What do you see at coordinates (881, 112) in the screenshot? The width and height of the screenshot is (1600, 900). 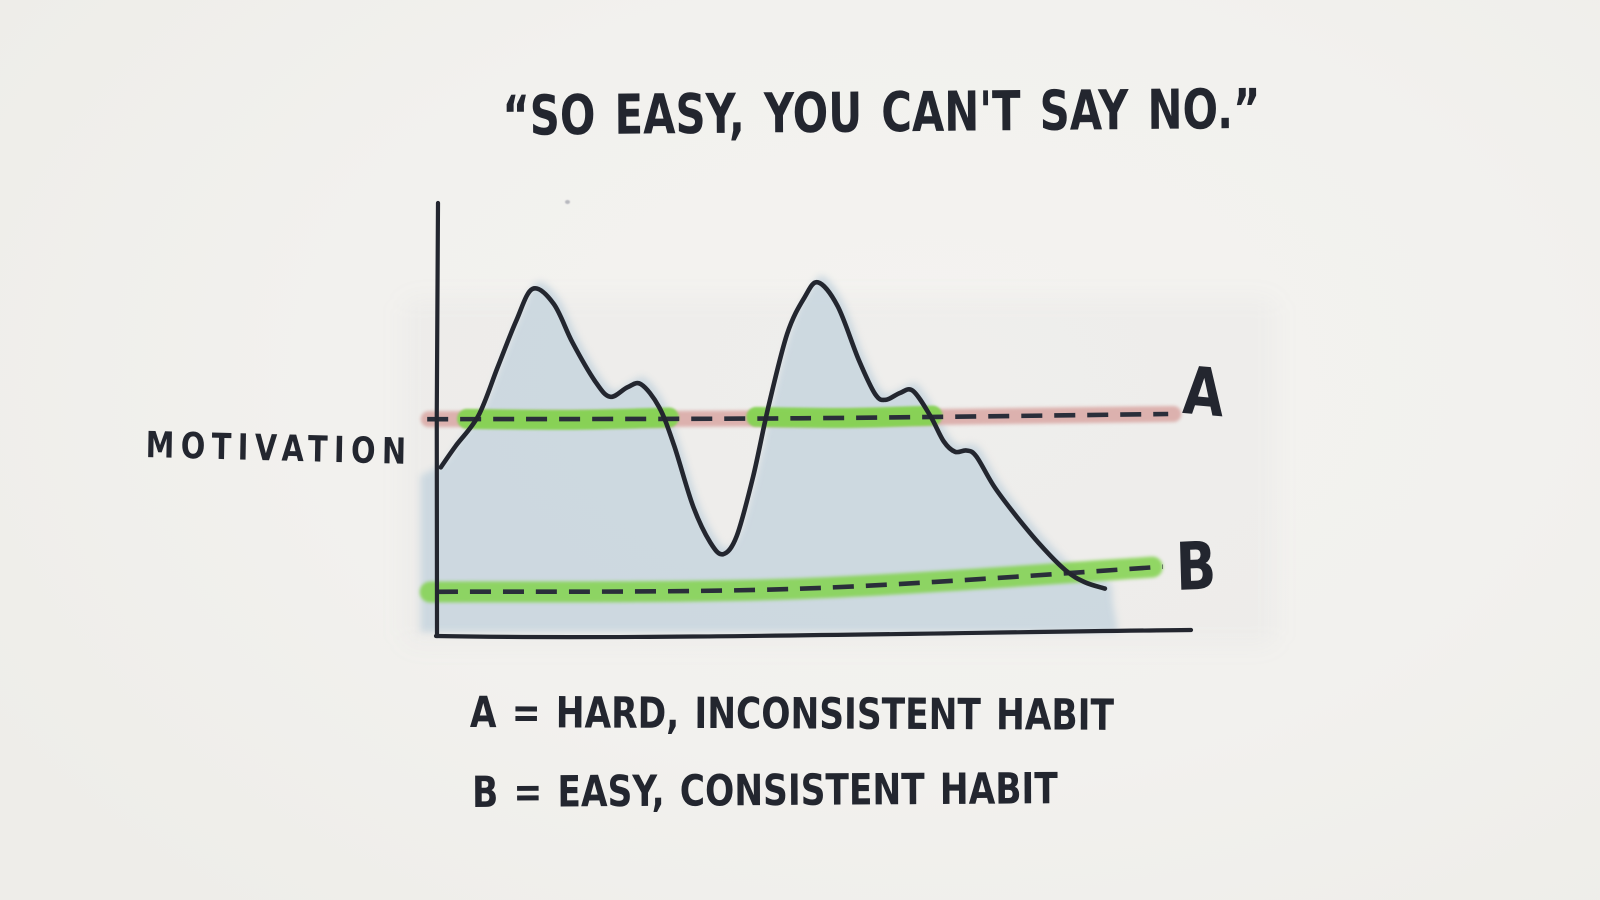 I see `chart-title: “SO EASY, YOU CAN'T SAY NO.”` at bounding box center [881, 112].